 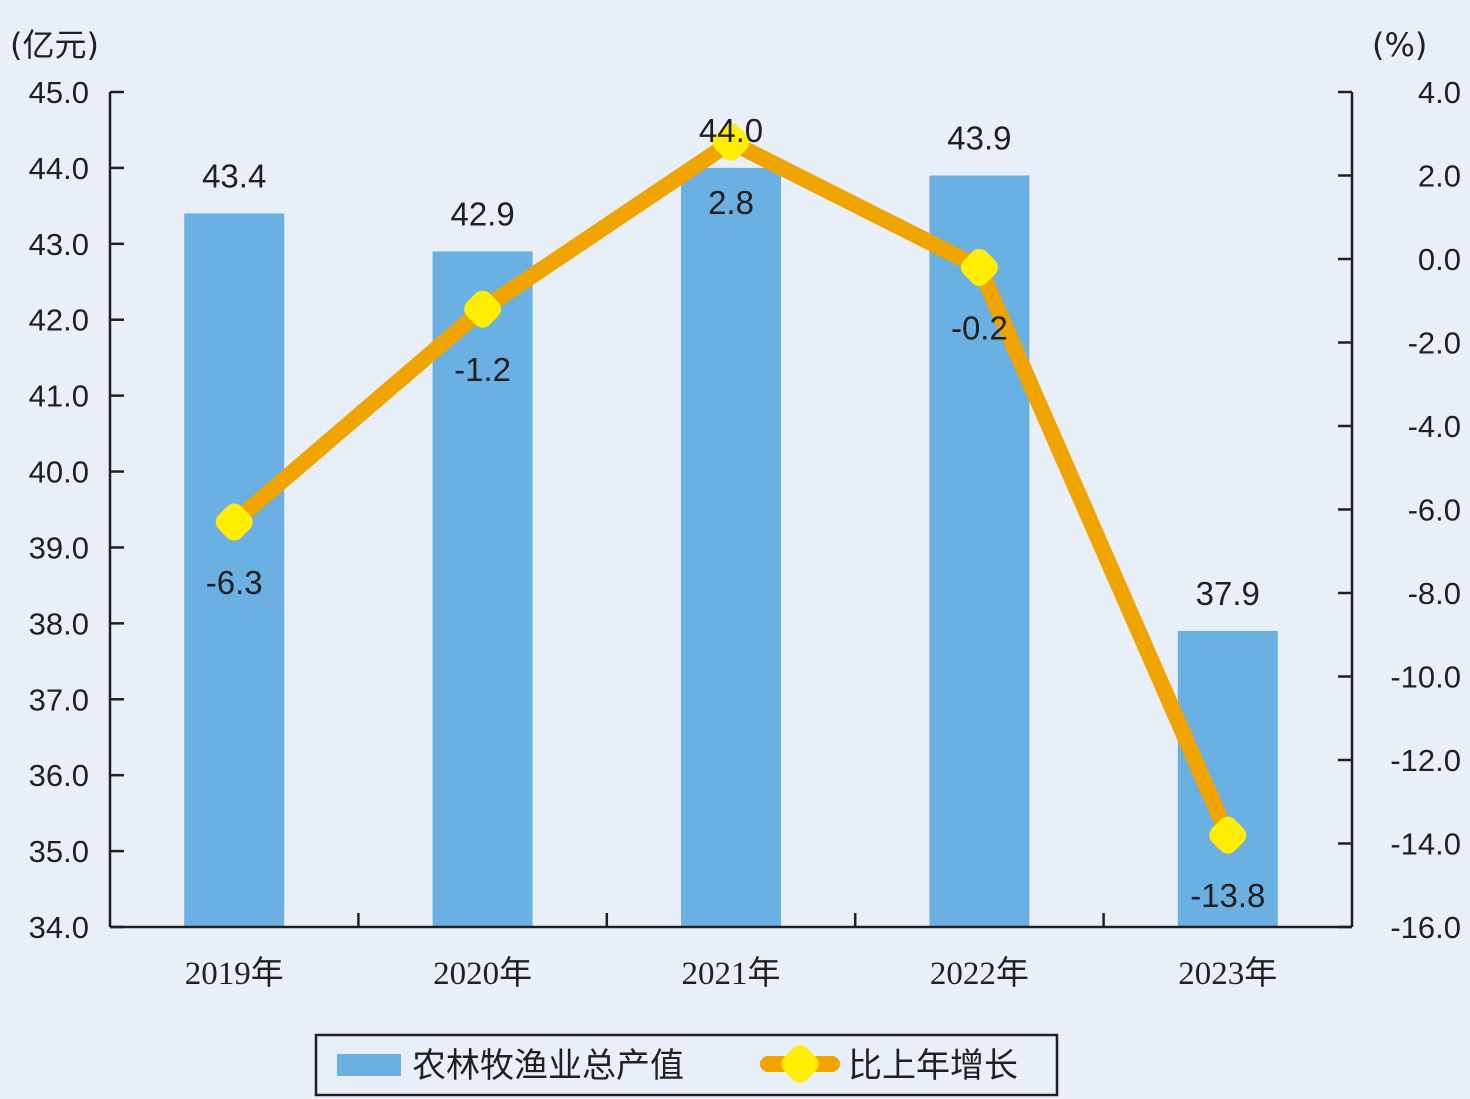 What do you see at coordinates (979, 138) in the screenshot?
I see `bar-value-label: 43.9` at bounding box center [979, 138].